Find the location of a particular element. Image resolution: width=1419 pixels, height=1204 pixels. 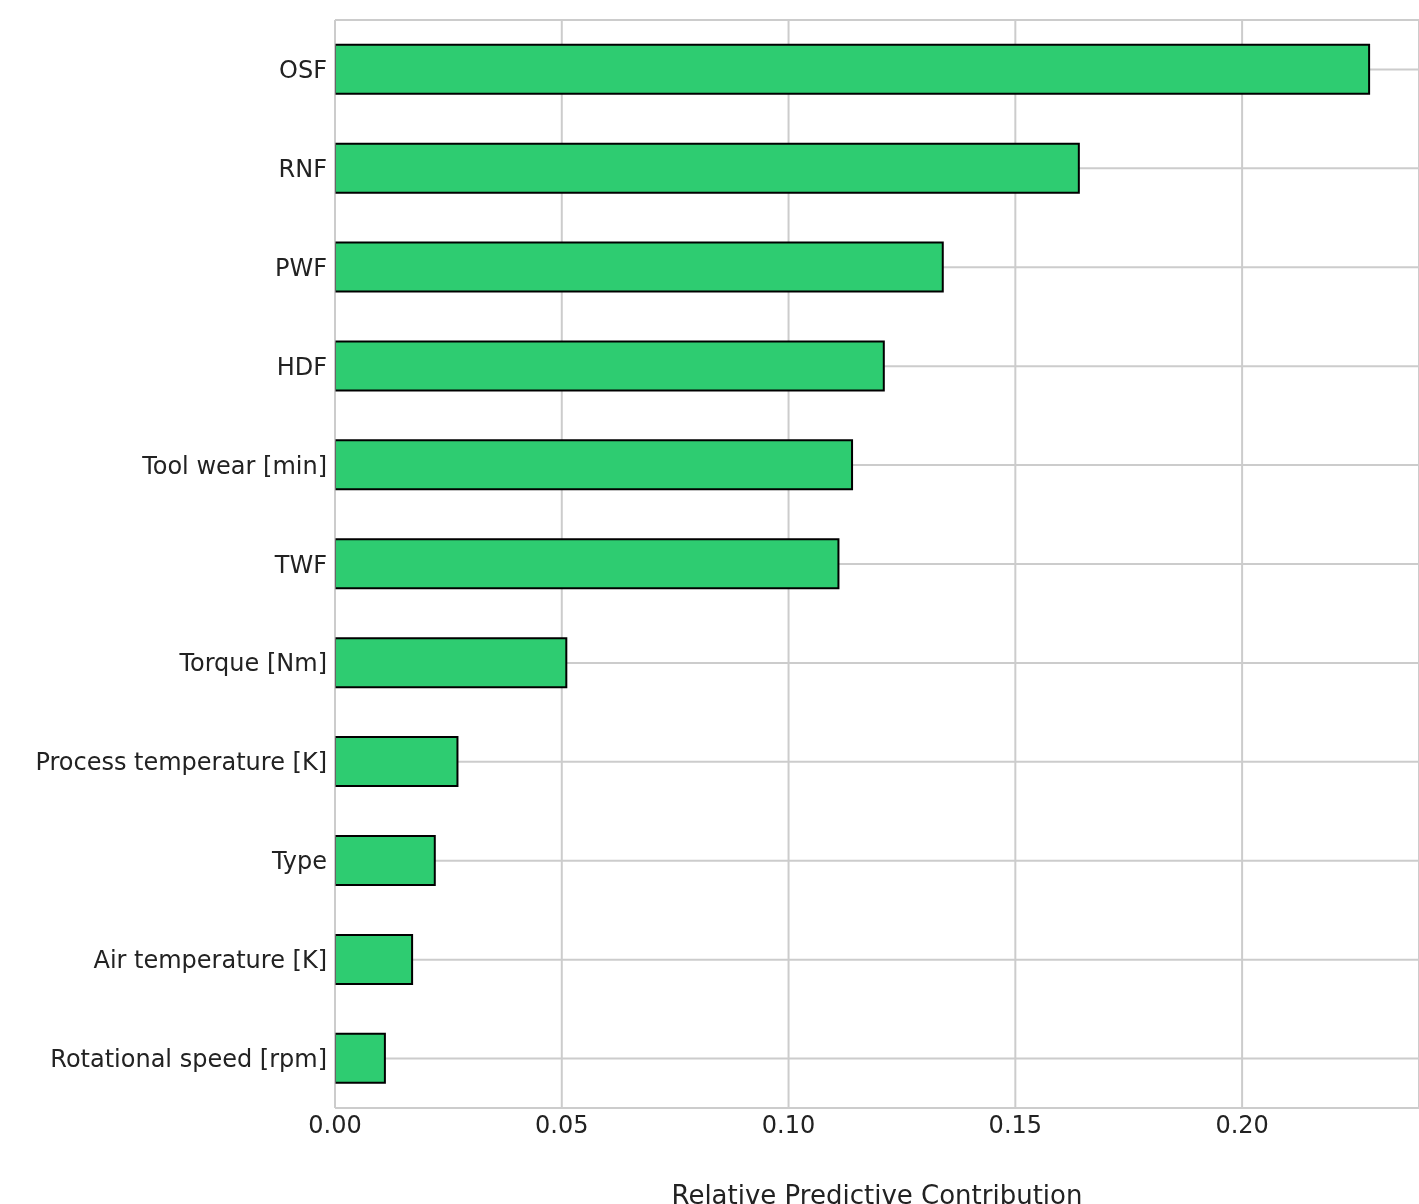

y-tick-label: HDF is located at coordinates (301, 366).